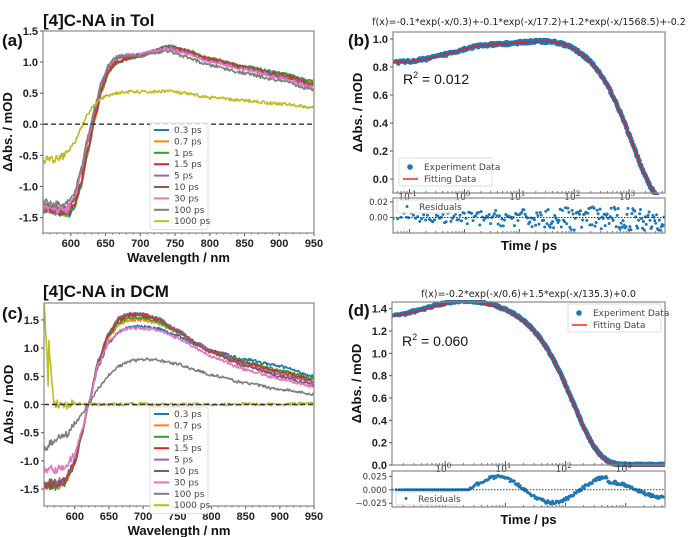 The height and width of the screenshot is (537, 700). I want to click on y-tick-label: -1.5, so click(28, 218).